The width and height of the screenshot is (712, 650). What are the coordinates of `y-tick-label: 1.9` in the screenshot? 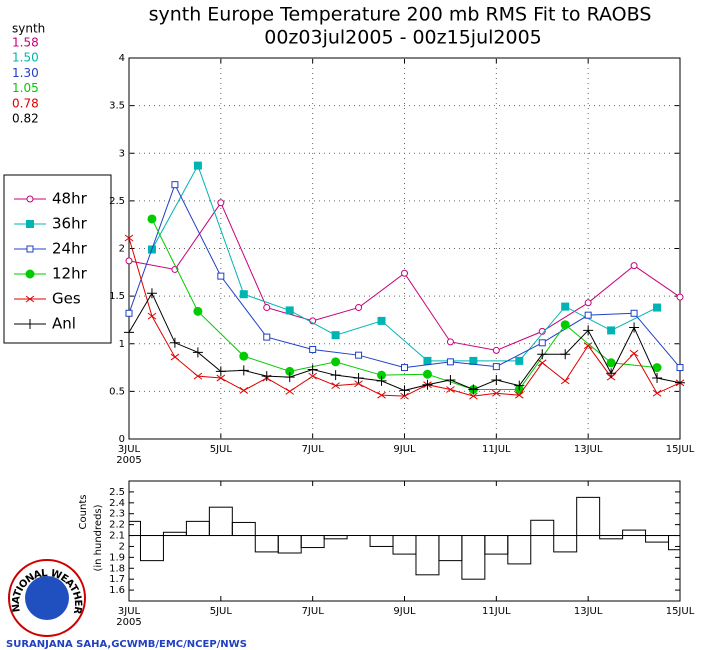 It's located at (117, 557).